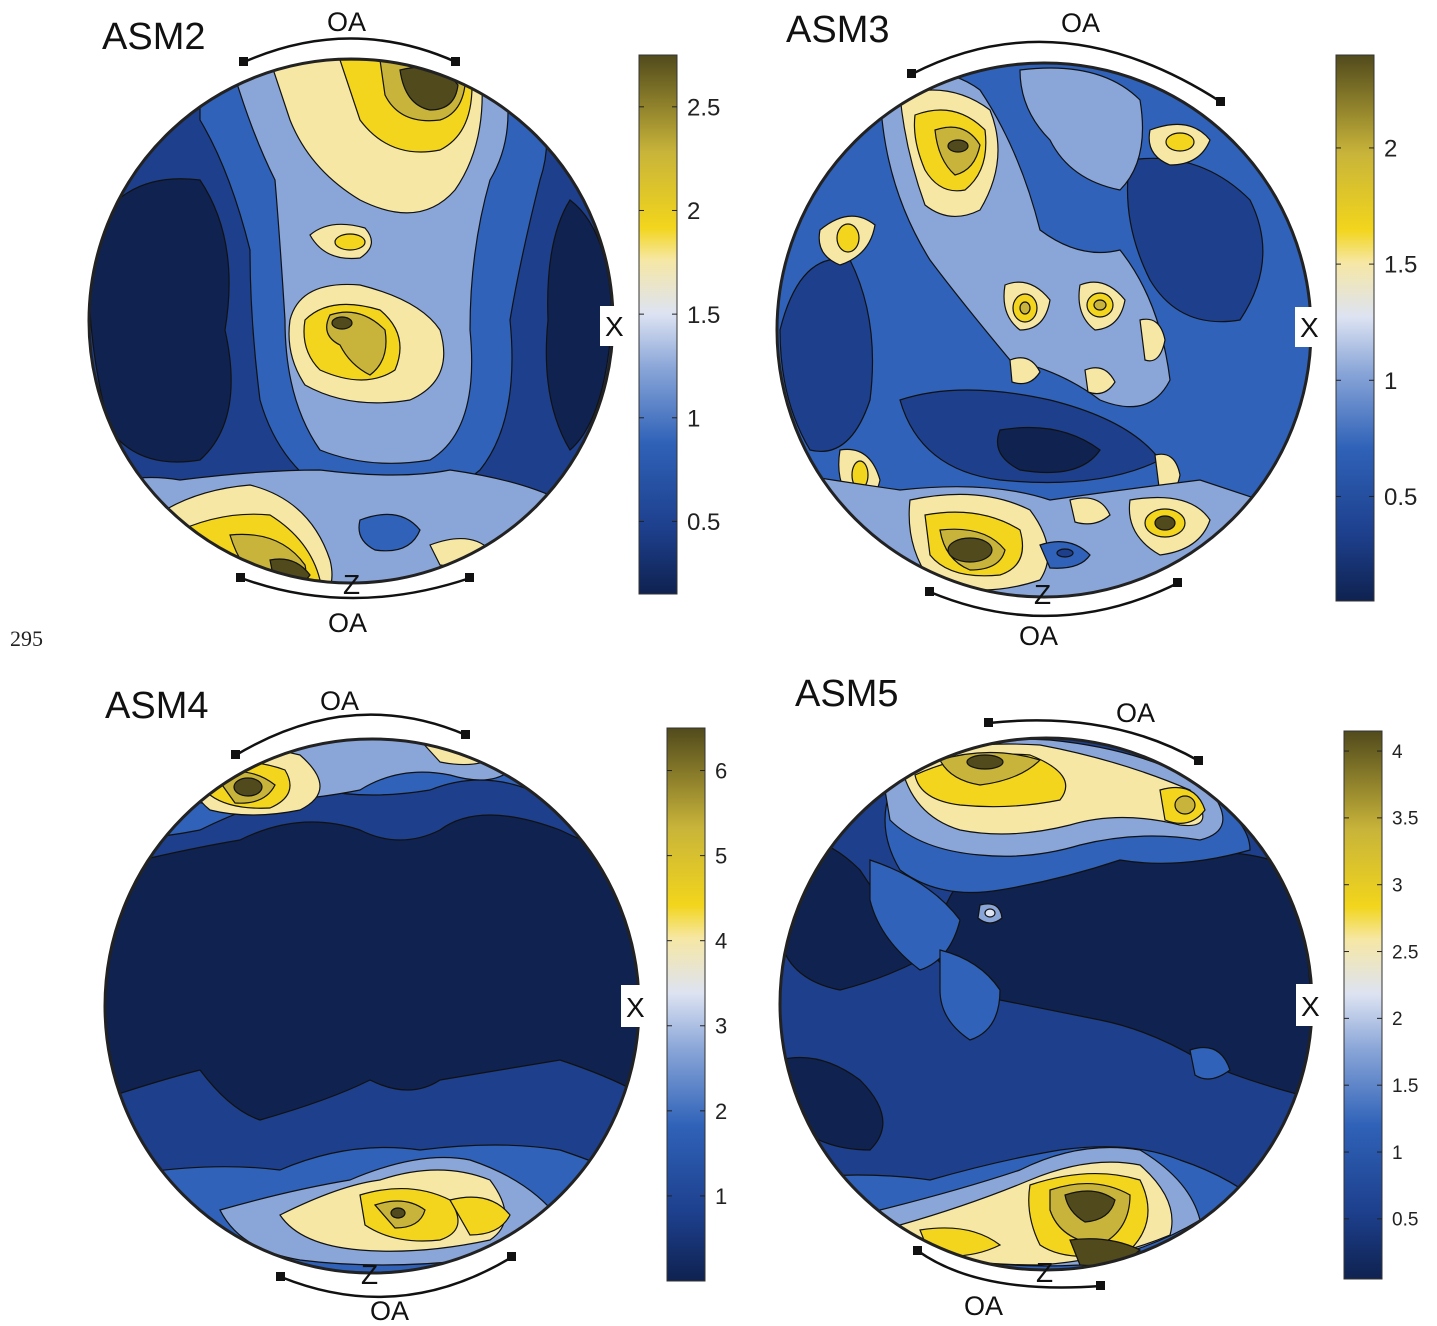  I want to click on colorbar-ticks: 2.5 2 1.5 1 0.5, so click(679, 315).